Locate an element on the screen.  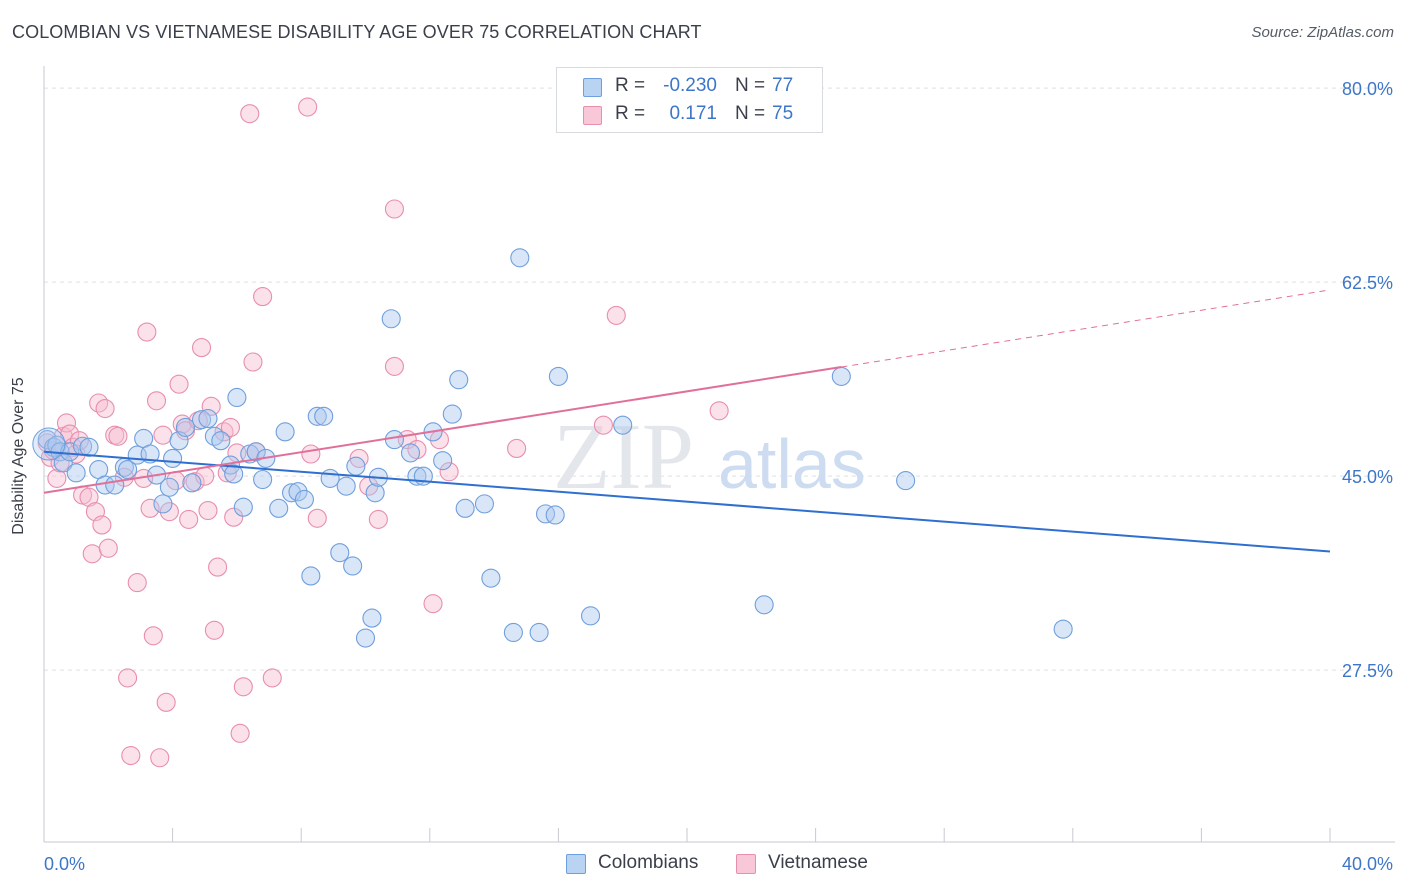
y-tick-label: 27.5% is located at coordinates (1367, 671).